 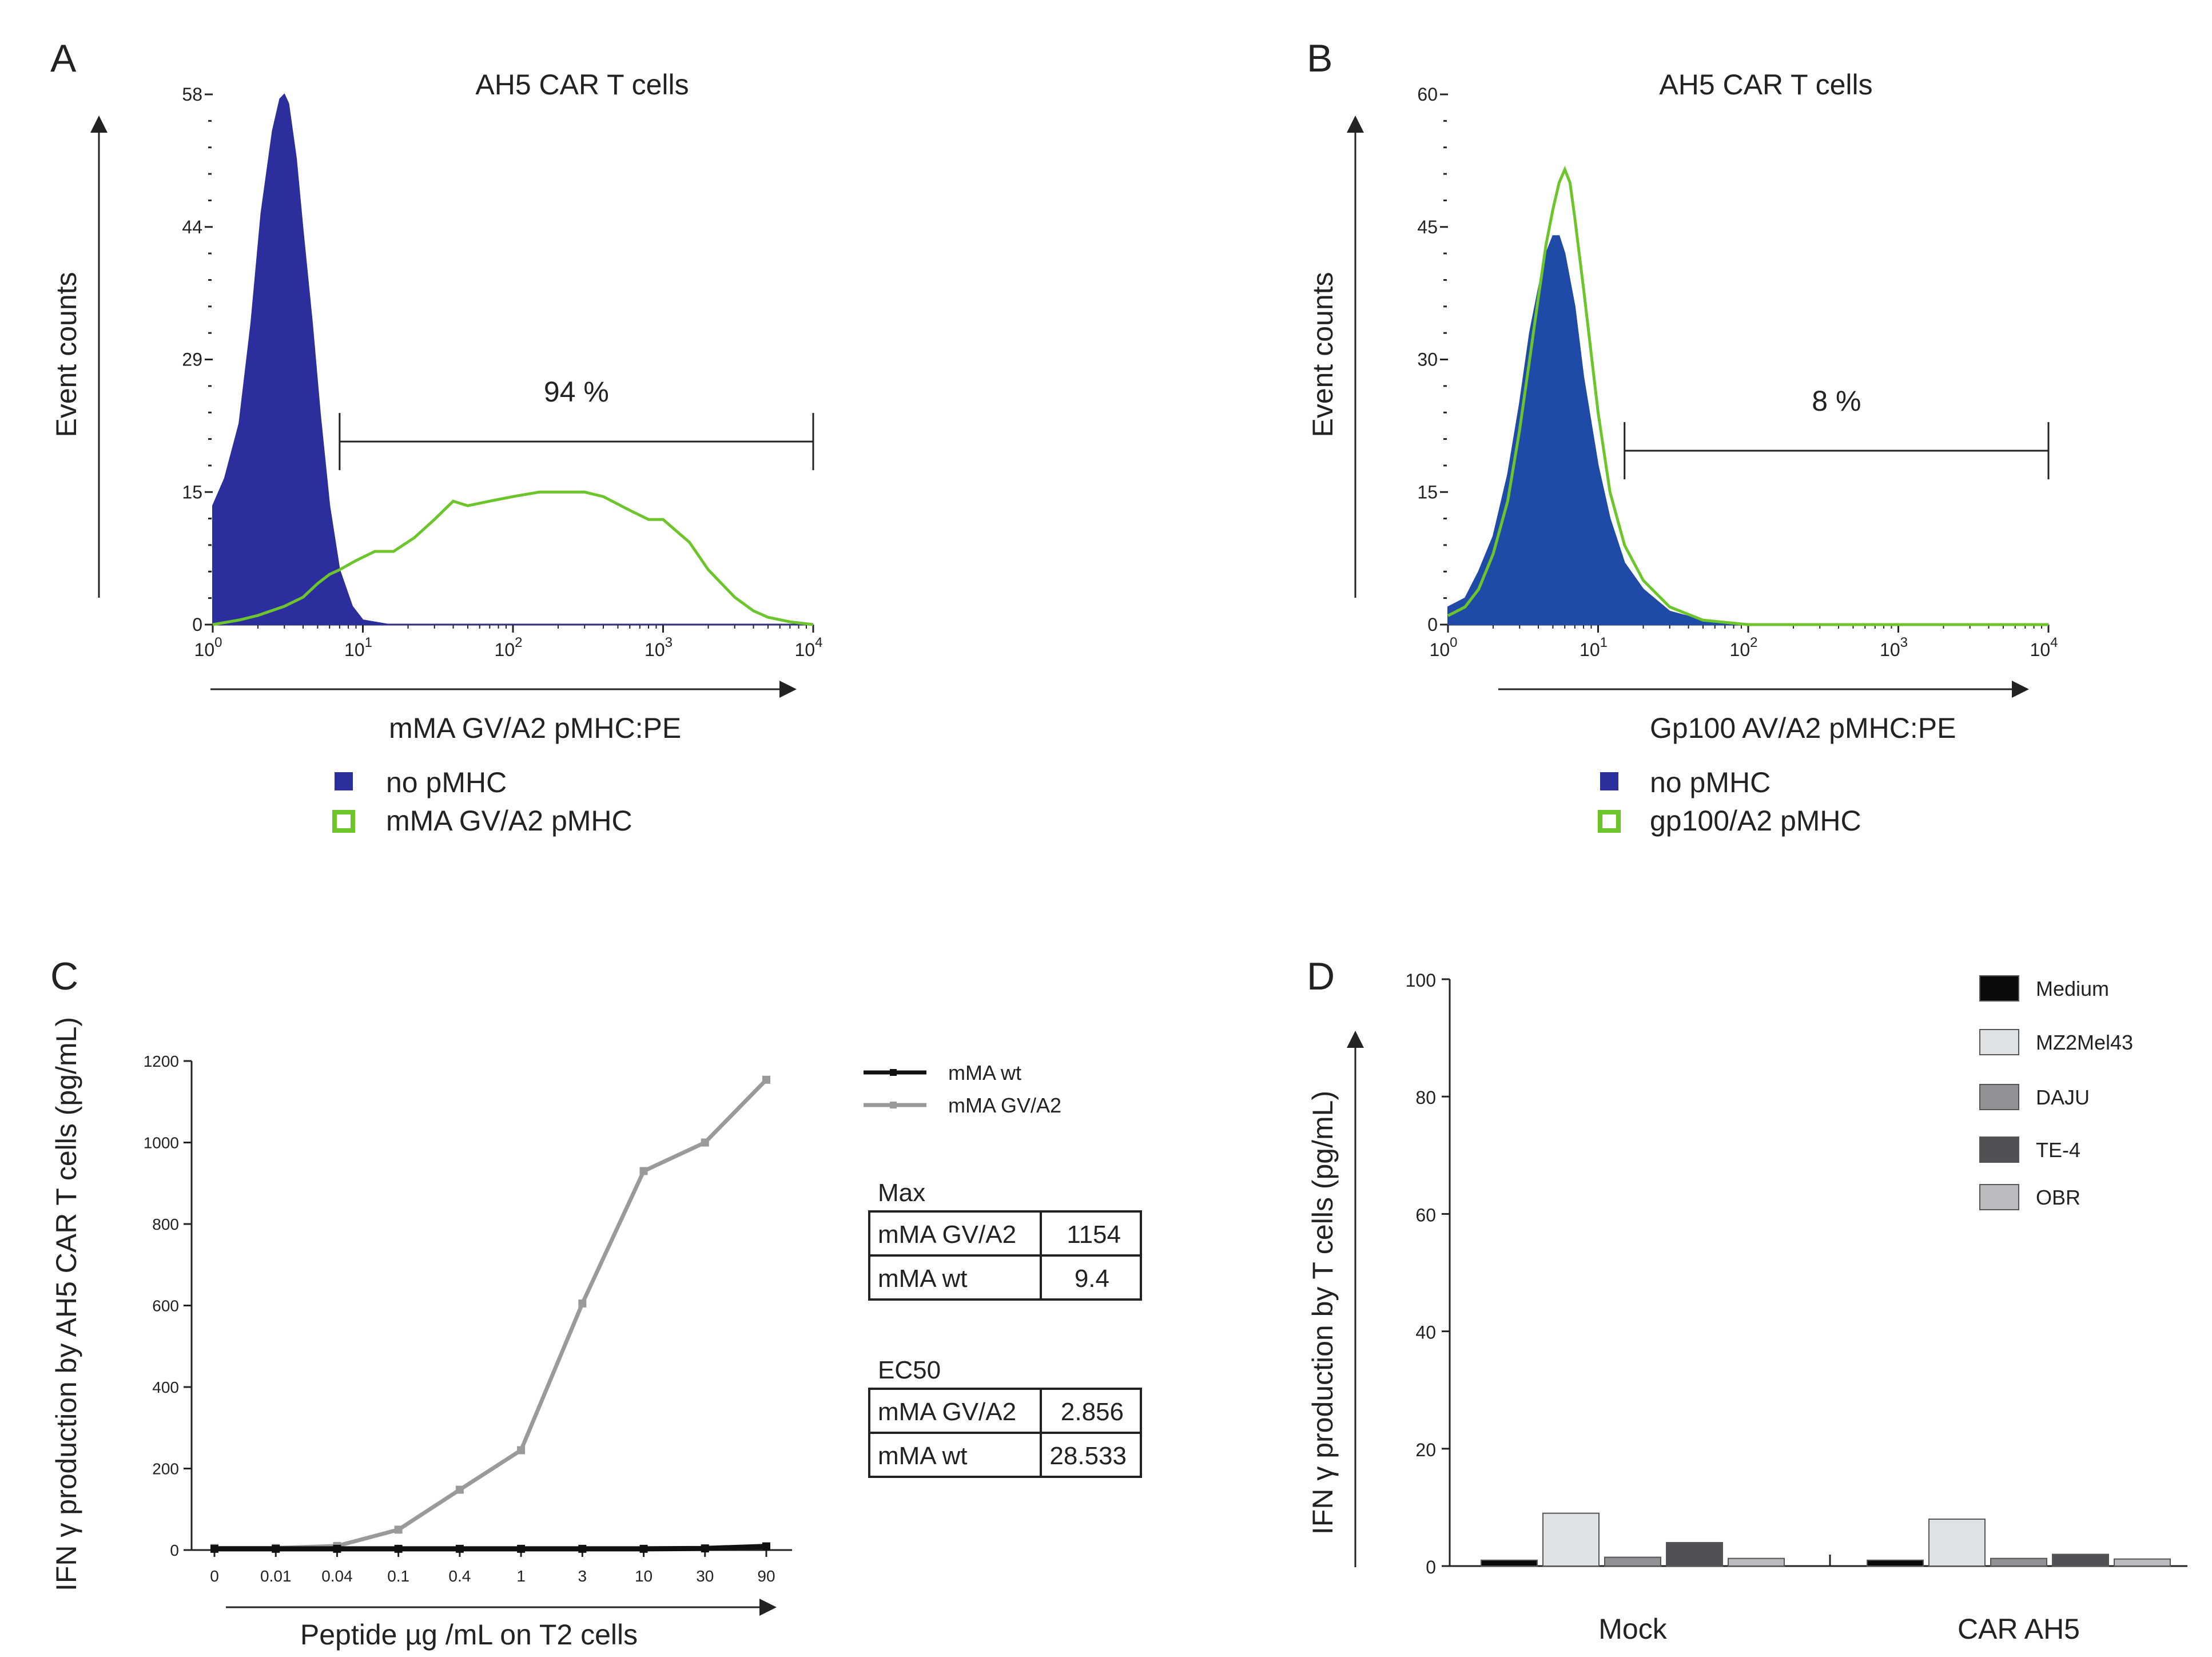 What do you see at coordinates (2018, 1562) in the screenshot?
I see `bar-car-ah5-daju` at bounding box center [2018, 1562].